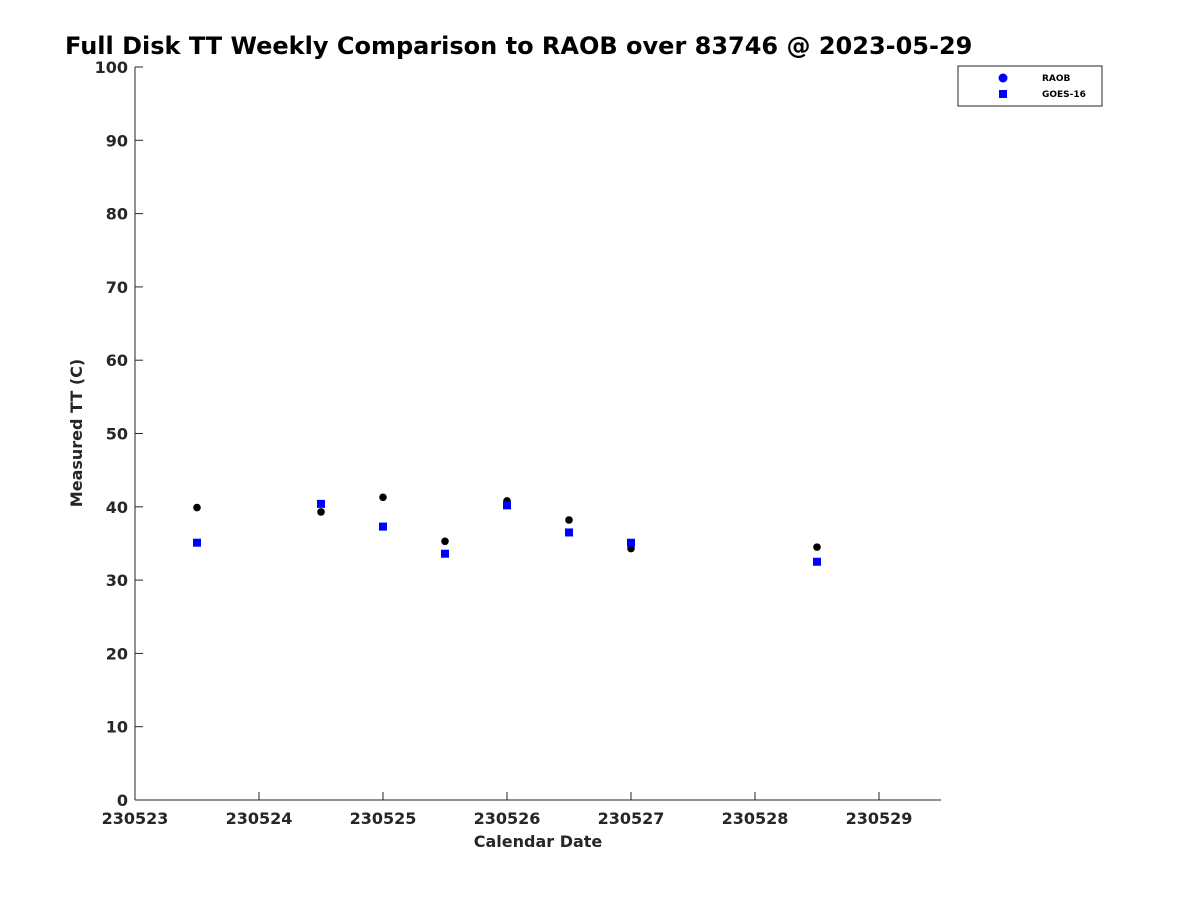  Describe the element at coordinates (76, 433) in the screenshot. I see `y-axis-label: Measured TT (C)` at that location.